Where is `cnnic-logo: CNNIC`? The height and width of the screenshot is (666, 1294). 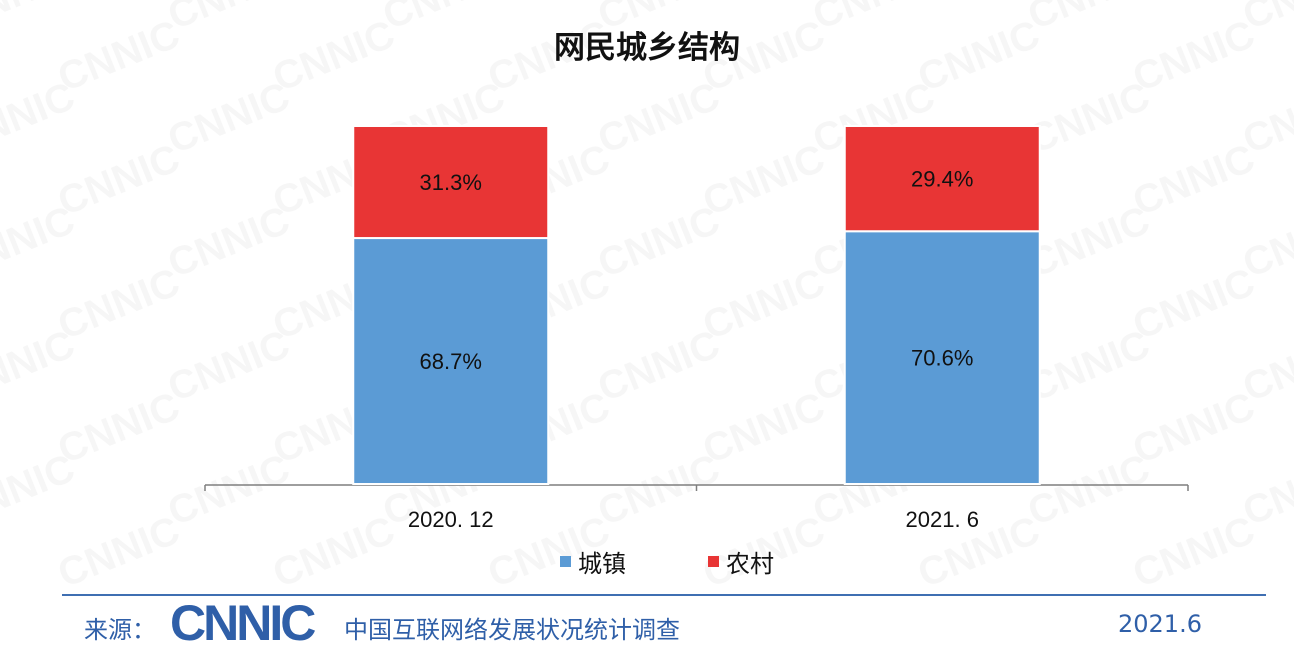
cnnic-logo: CNNIC is located at coordinates (244, 622).